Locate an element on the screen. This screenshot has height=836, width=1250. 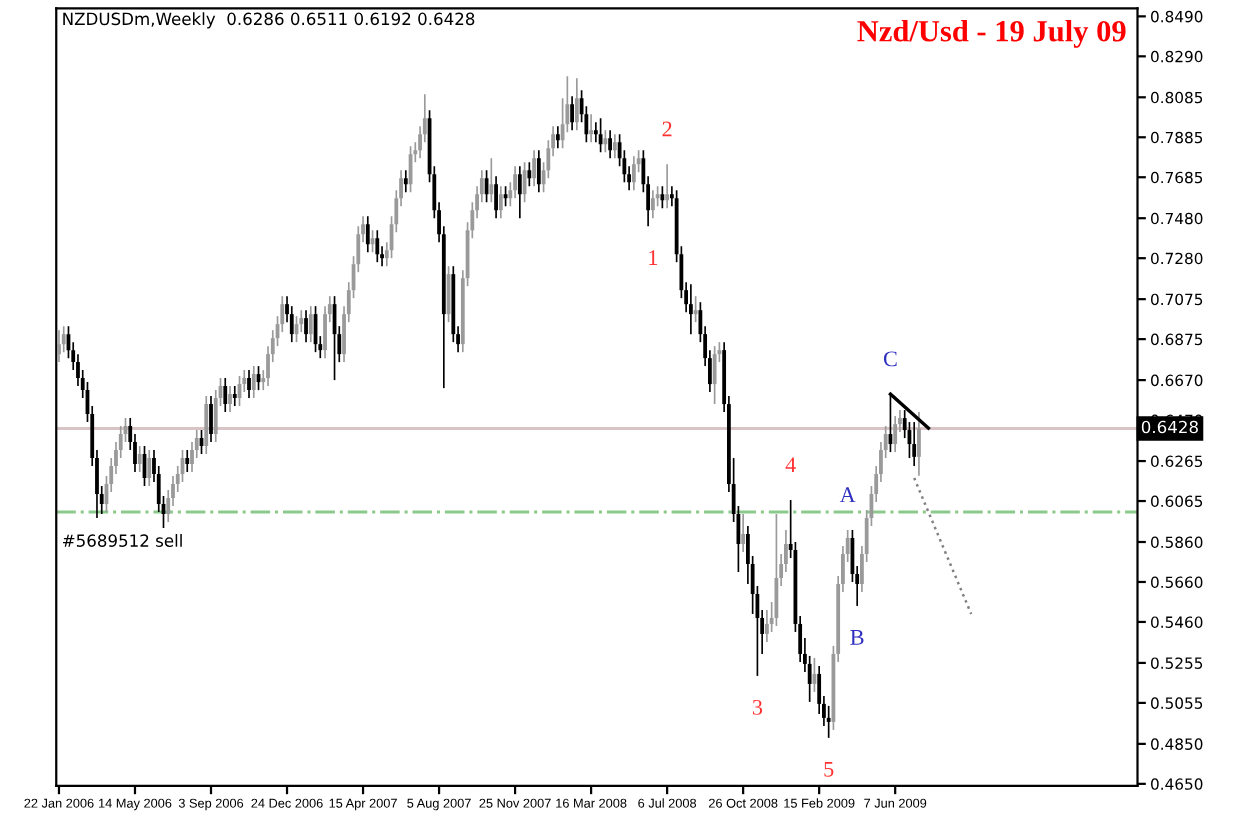
annotation: 4 is located at coordinates (790, 465).